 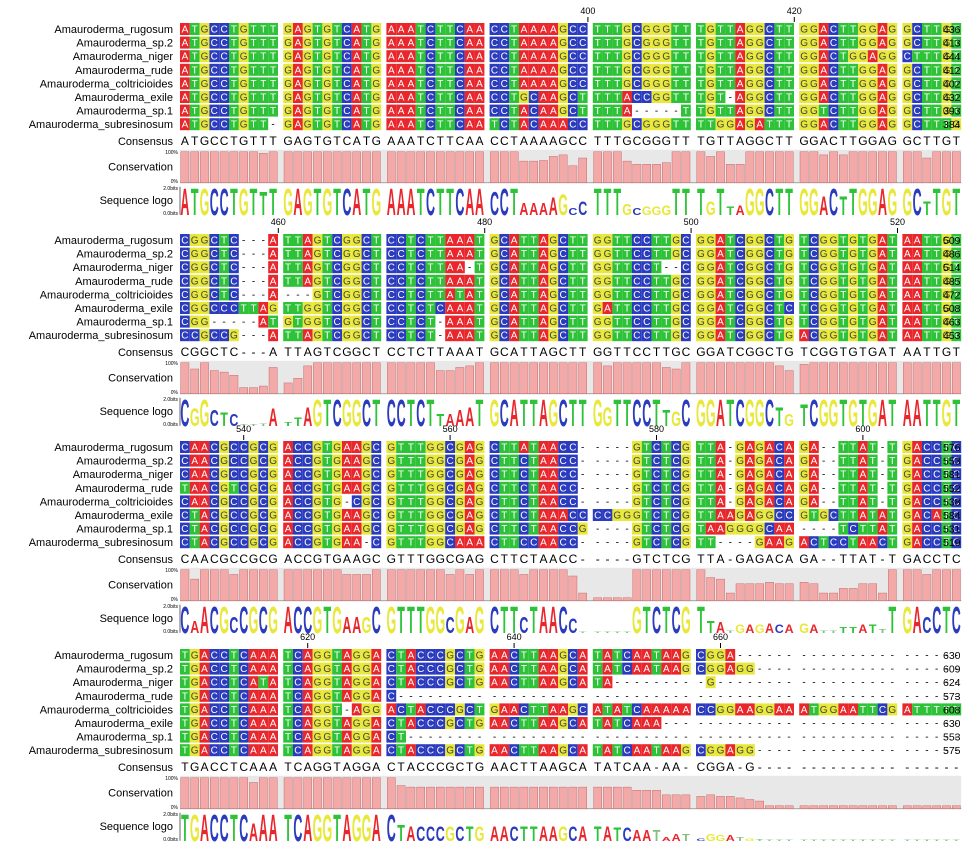 What do you see at coordinates (391, 141) in the screenshot?
I see `consensus-char: A` at bounding box center [391, 141].